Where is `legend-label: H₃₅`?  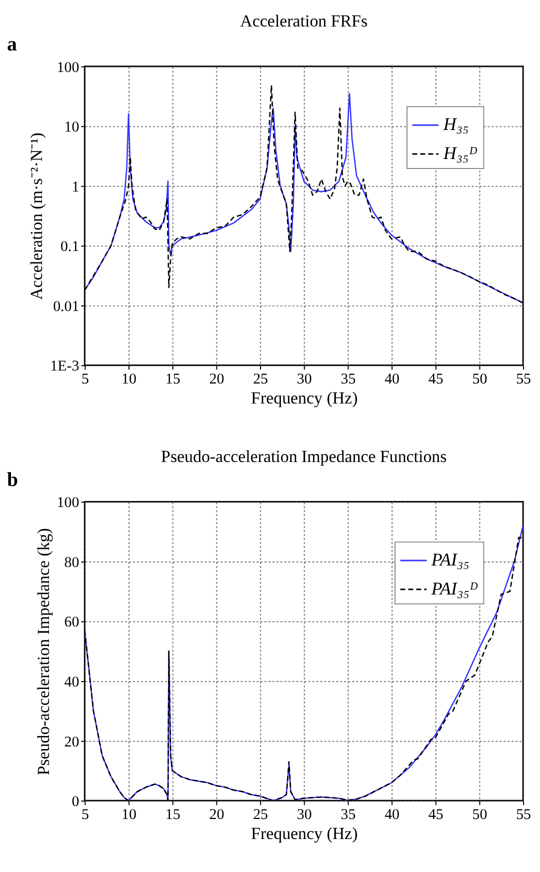 legend-label: H₃₅ is located at coordinates (455, 124).